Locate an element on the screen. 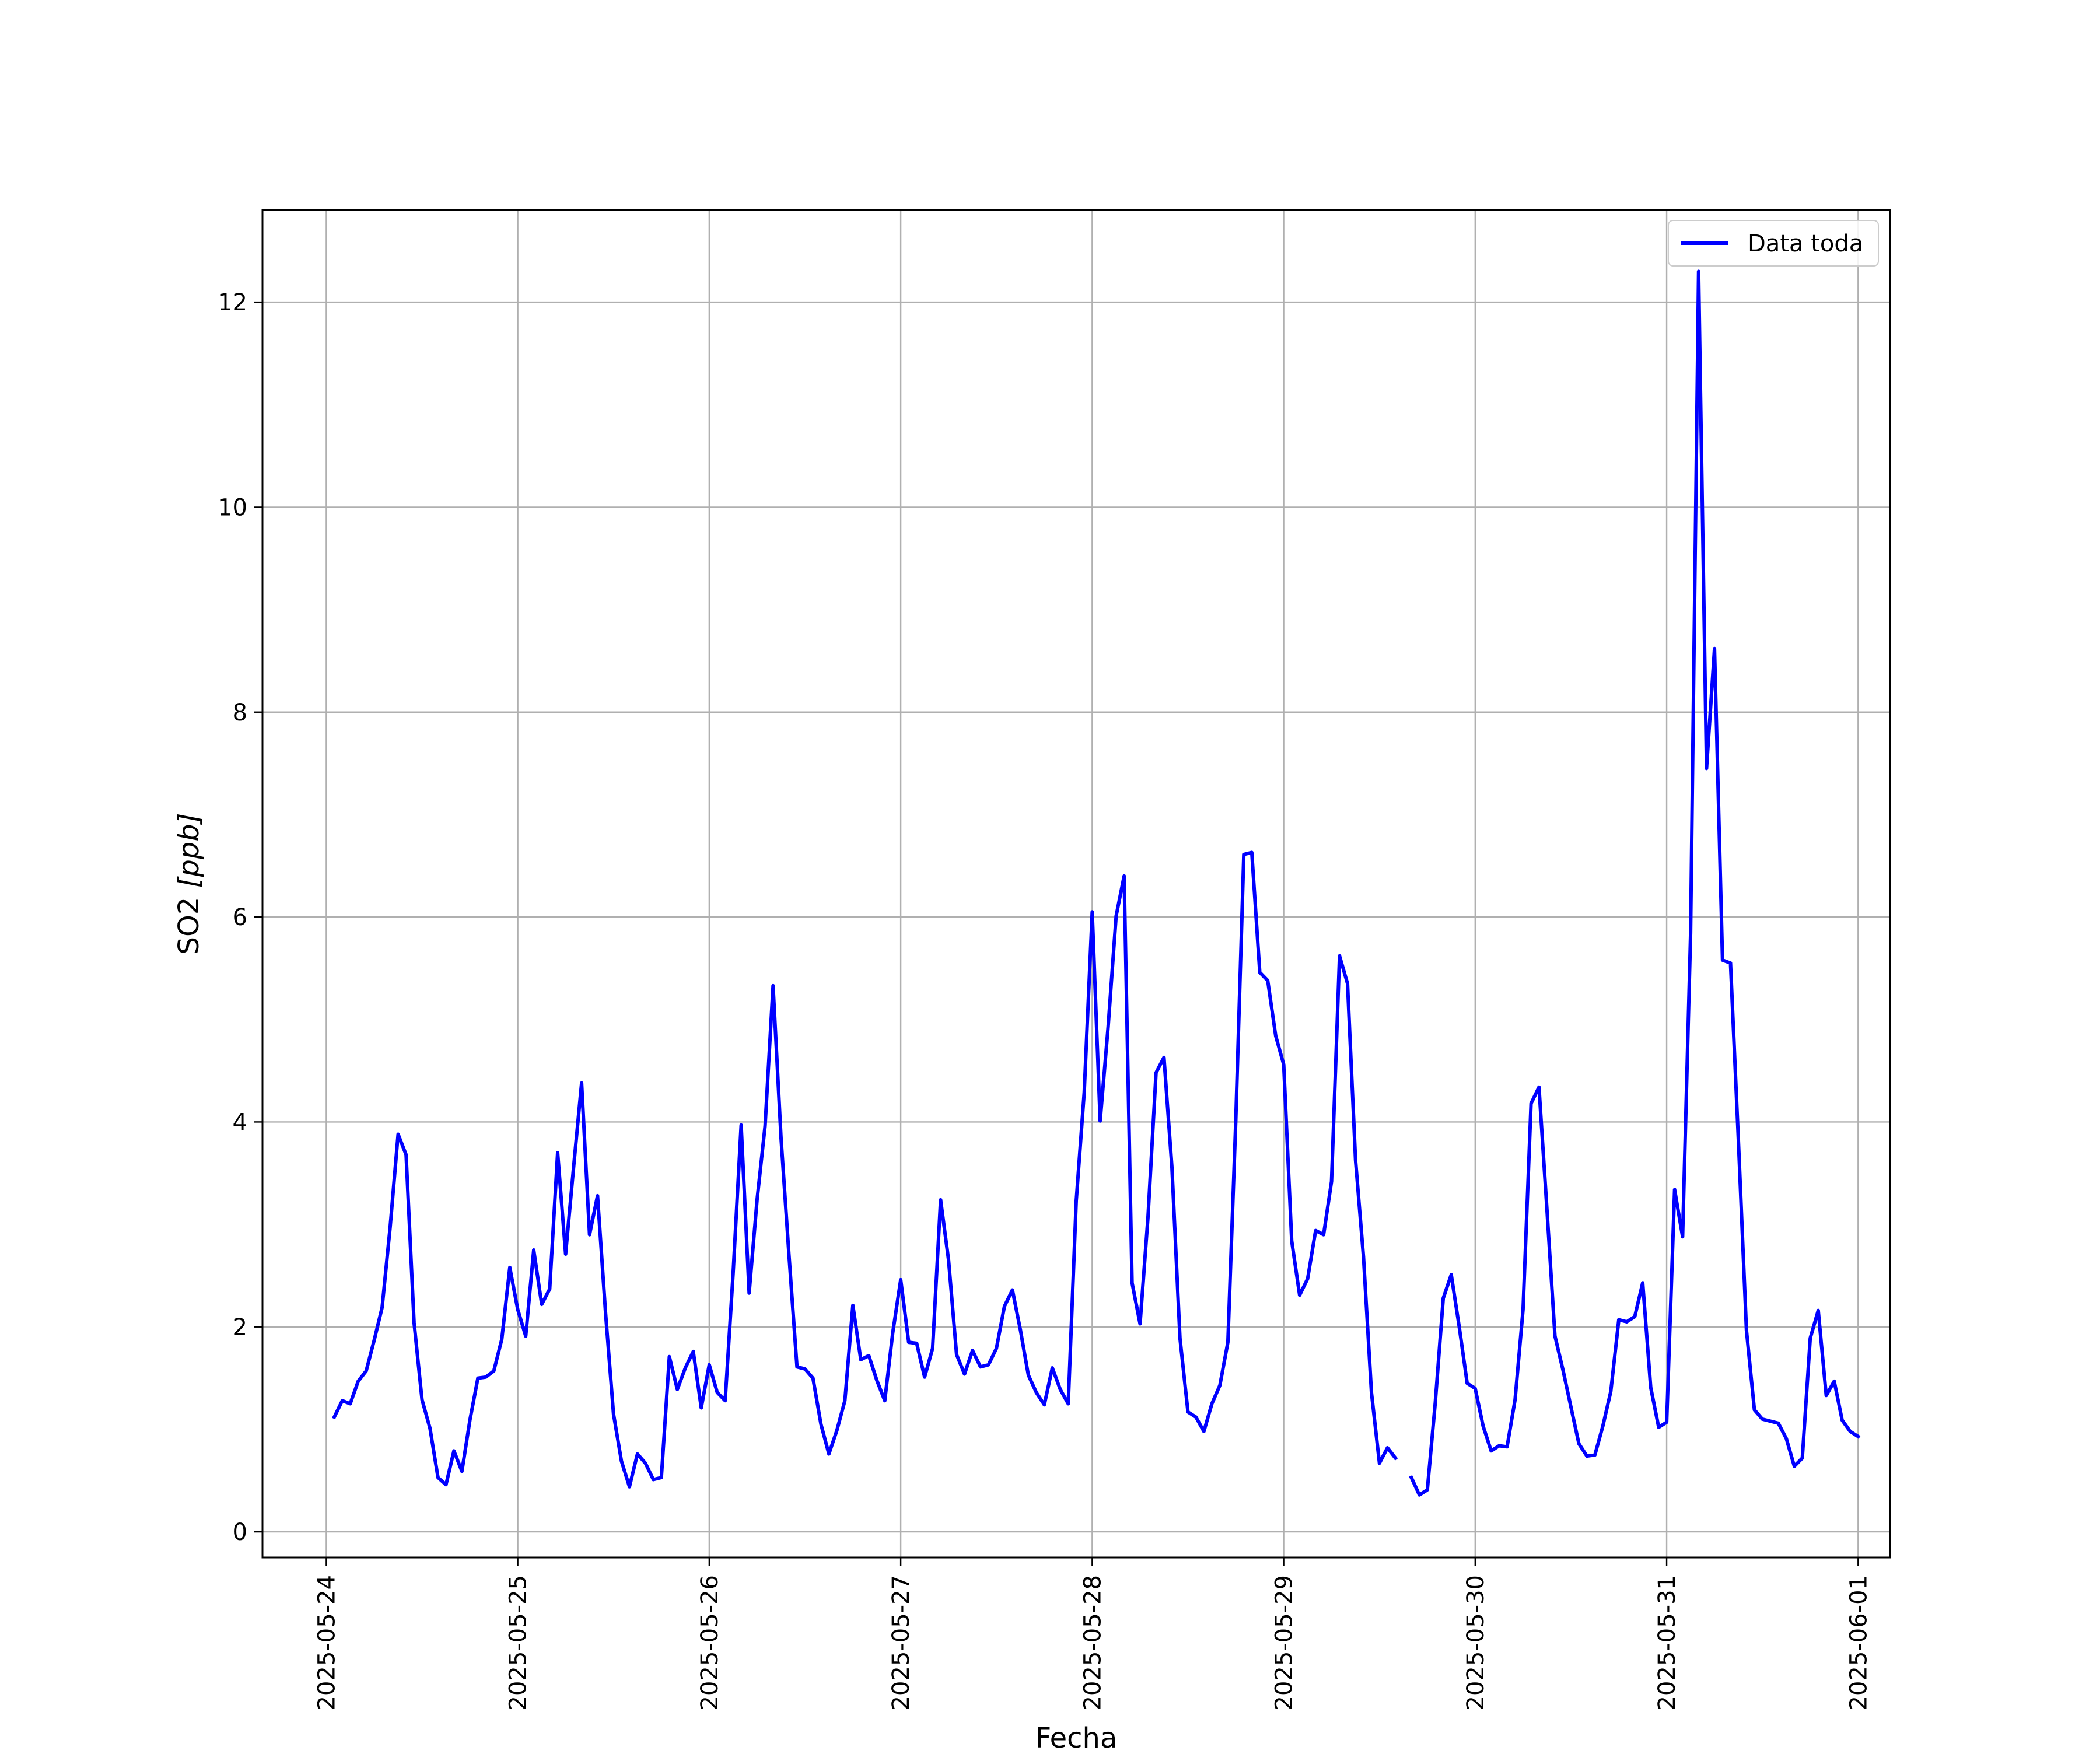 The height and width of the screenshot is (1750, 2100). y-tick-label: 8 is located at coordinates (240, 712).